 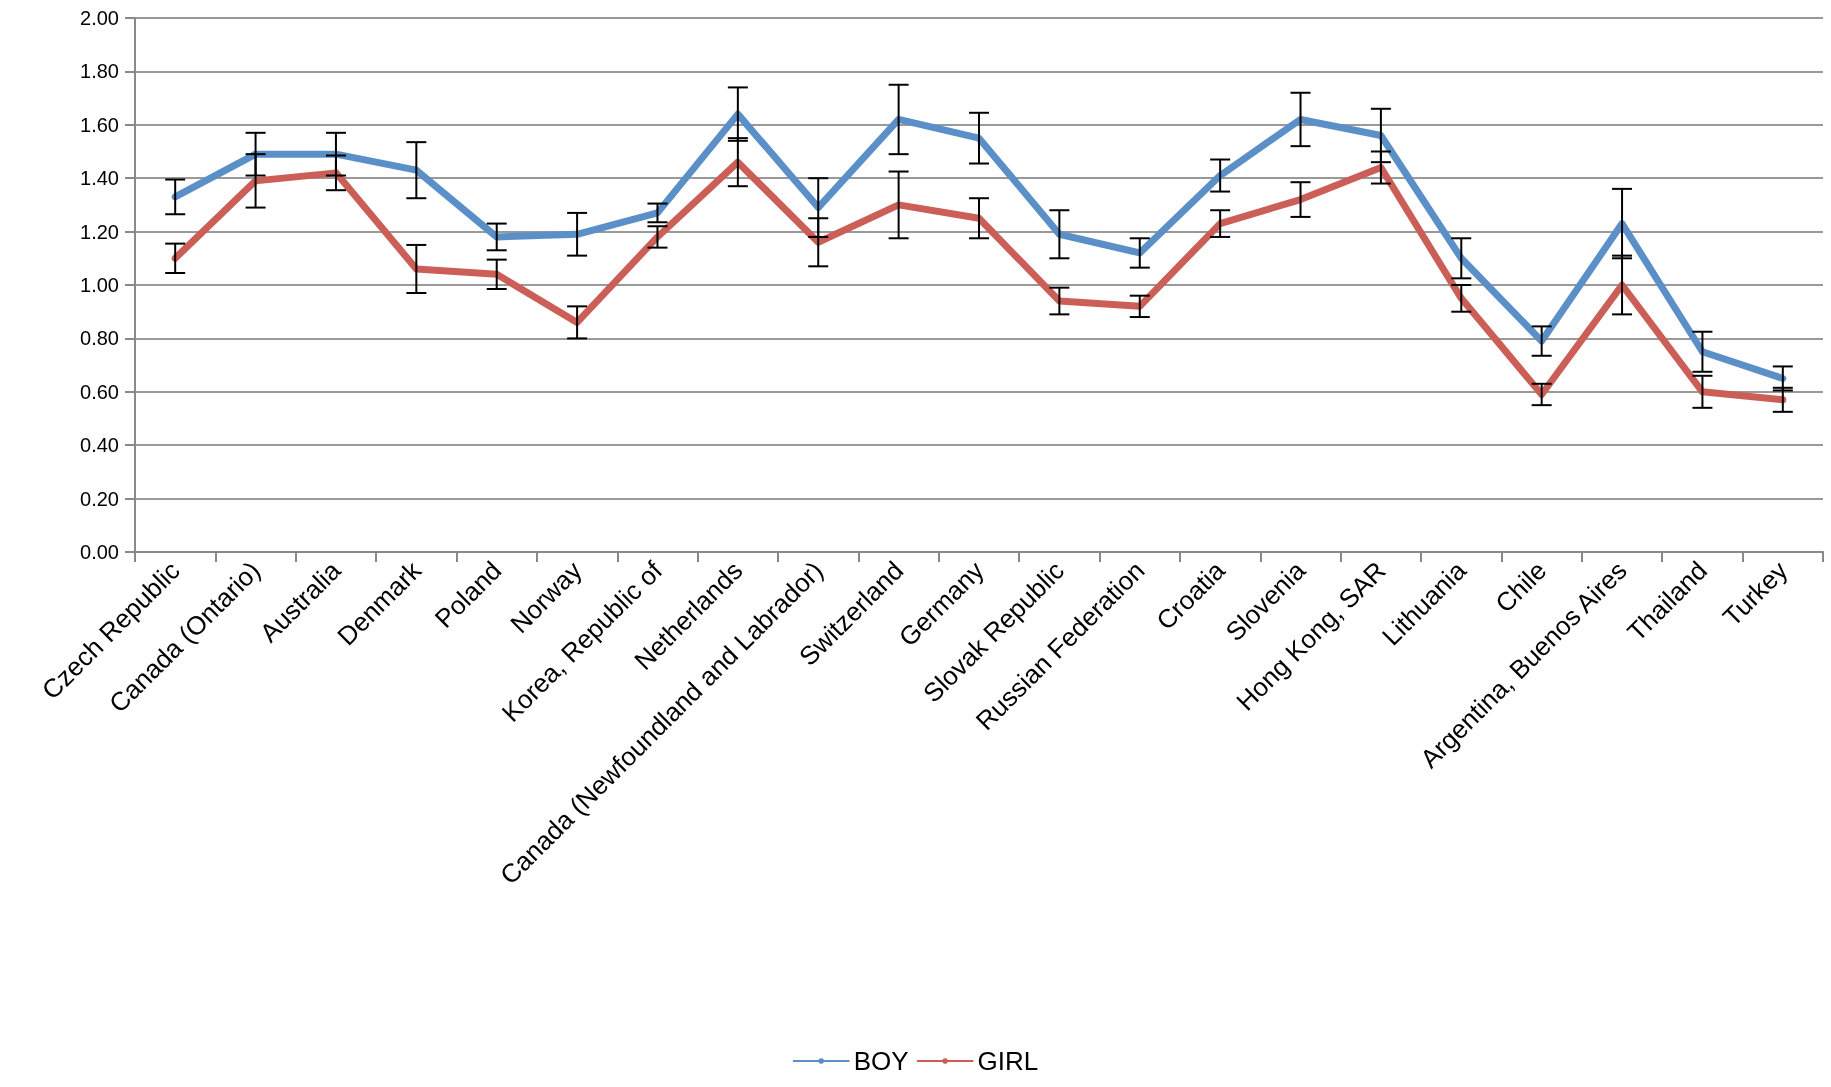 What do you see at coordinates (99, 285) in the screenshot?
I see `y-tick-label: 1.00` at bounding box center [99, 285].